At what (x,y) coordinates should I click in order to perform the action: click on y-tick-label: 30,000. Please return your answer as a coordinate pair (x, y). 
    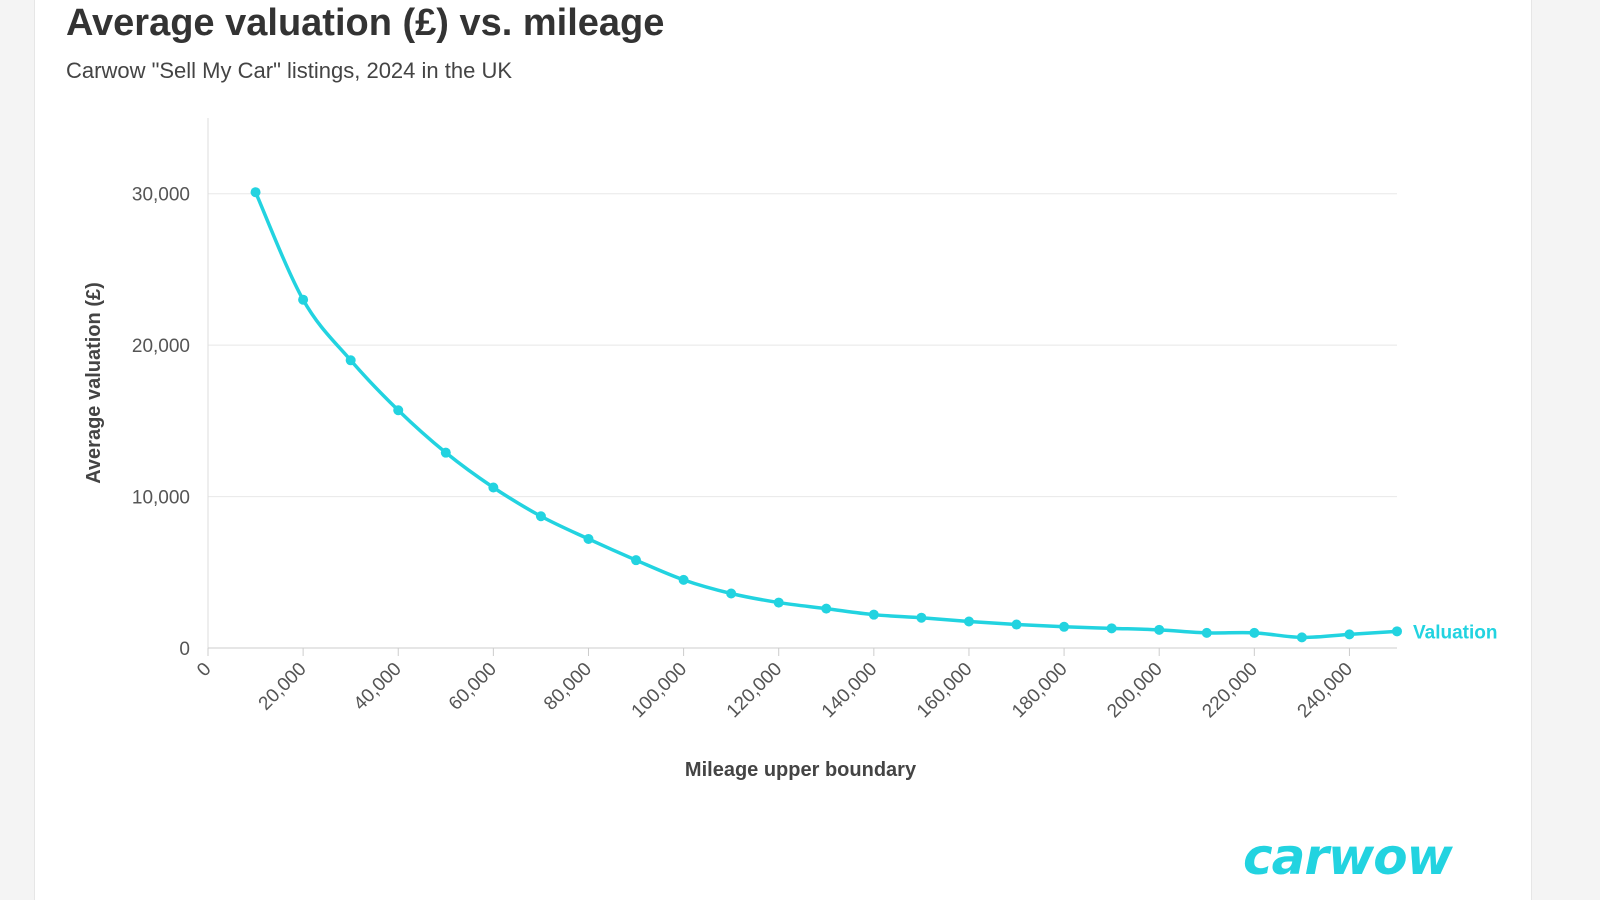
    Looking at the image, I should click on (161, 195).